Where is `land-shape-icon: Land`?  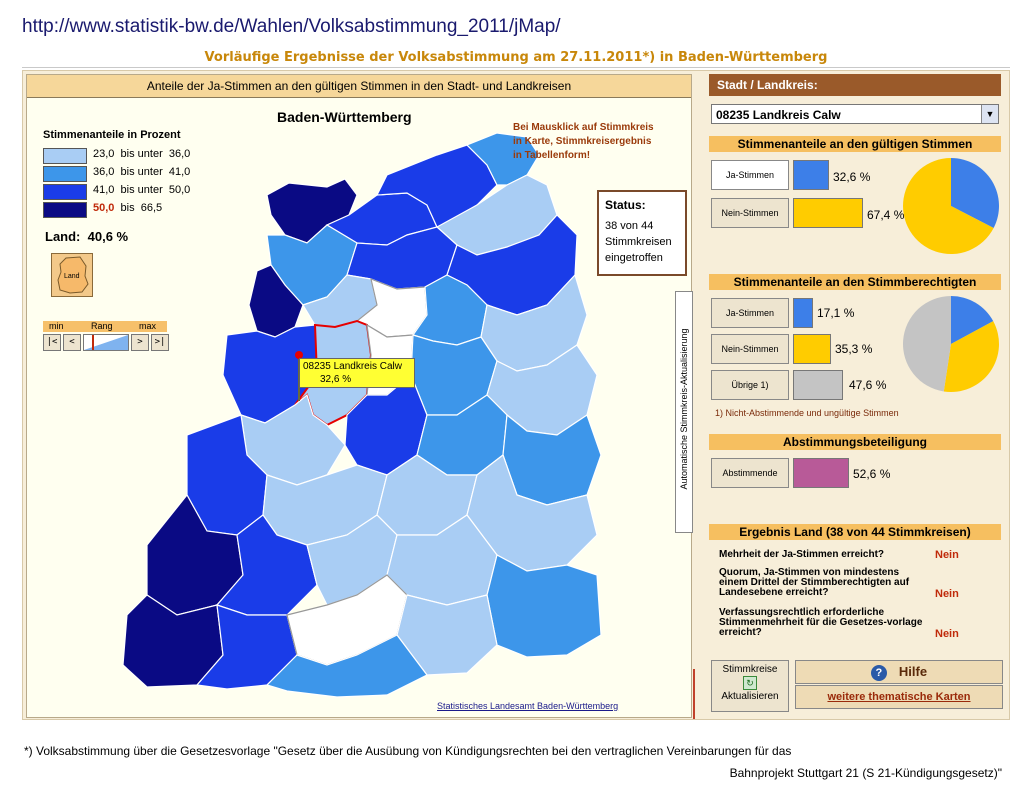 land-shape-icon: Land is located at coordinates (73, 275).